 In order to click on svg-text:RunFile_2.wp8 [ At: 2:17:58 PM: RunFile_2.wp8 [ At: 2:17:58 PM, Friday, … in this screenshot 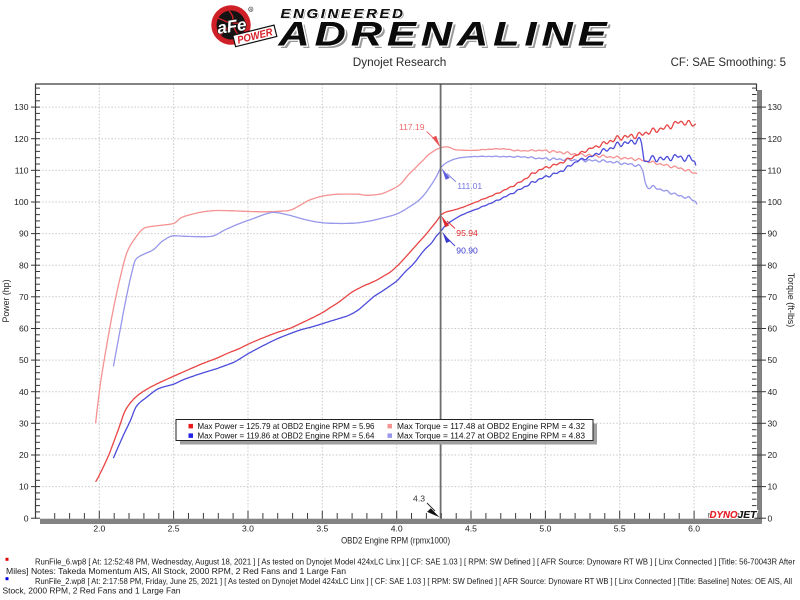, I will do `click(413, 581)`.